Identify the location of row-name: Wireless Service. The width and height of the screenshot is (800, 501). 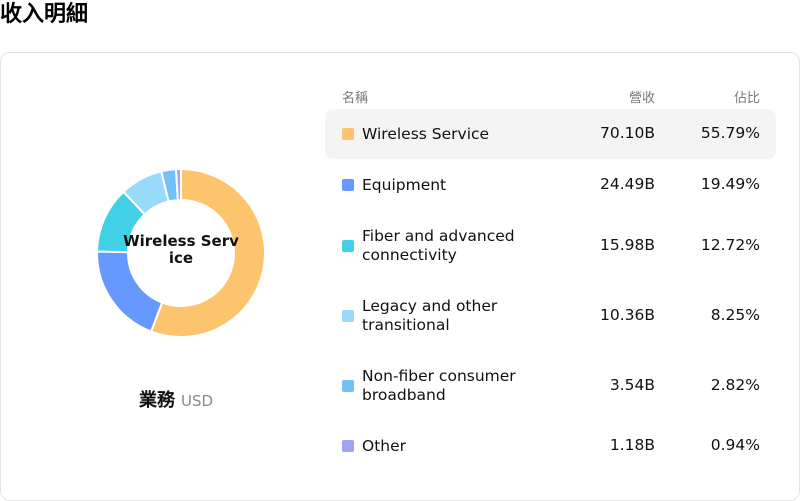
(426, 134).